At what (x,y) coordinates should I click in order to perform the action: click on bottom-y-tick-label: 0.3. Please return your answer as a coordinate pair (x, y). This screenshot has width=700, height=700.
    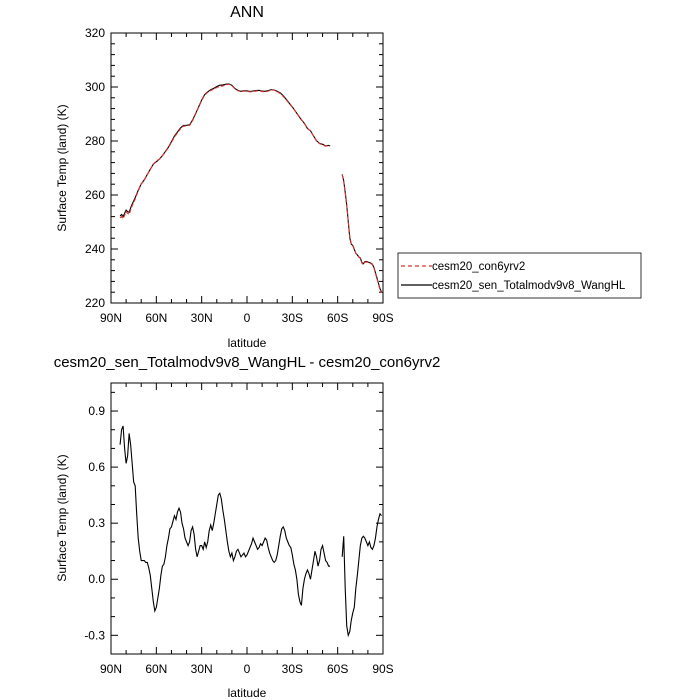
    Looking at the image, I should click on (96, 523).